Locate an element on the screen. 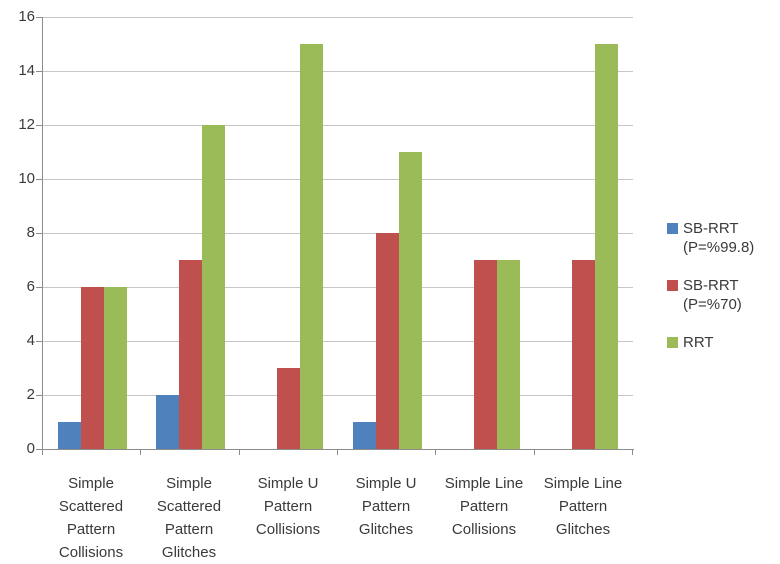 This screenshot has height=564, width=780. category-label: Simple Line Pattern Glitches is located at coordinates (583, 506).